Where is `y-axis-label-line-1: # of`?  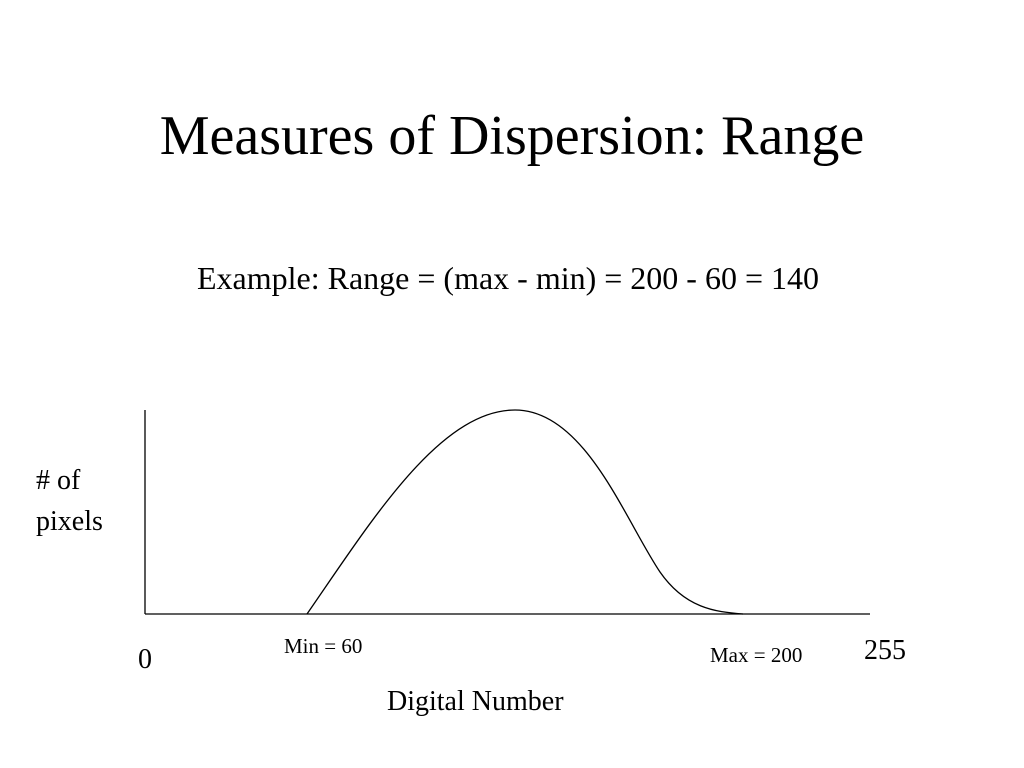
y-axis-label-line-1: # of is located at coordinates (58, 480).